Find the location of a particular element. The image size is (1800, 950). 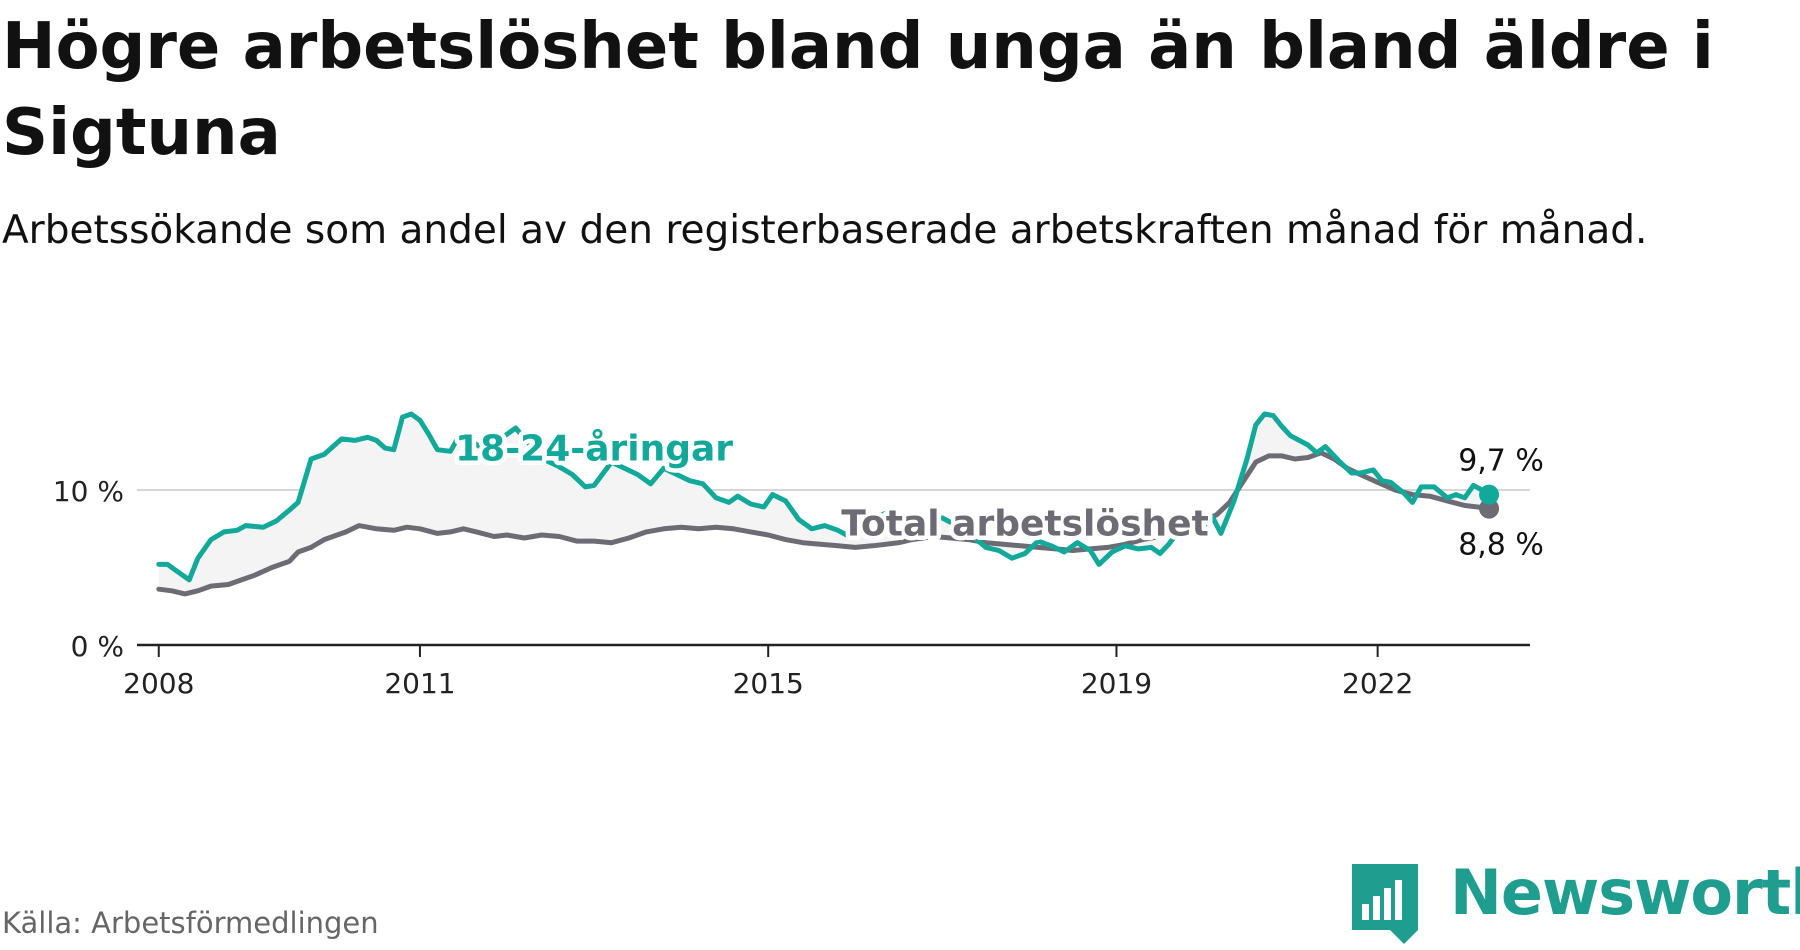

series-name-label-total: Total arbetslöshet is located at coordinates (1025, 524).